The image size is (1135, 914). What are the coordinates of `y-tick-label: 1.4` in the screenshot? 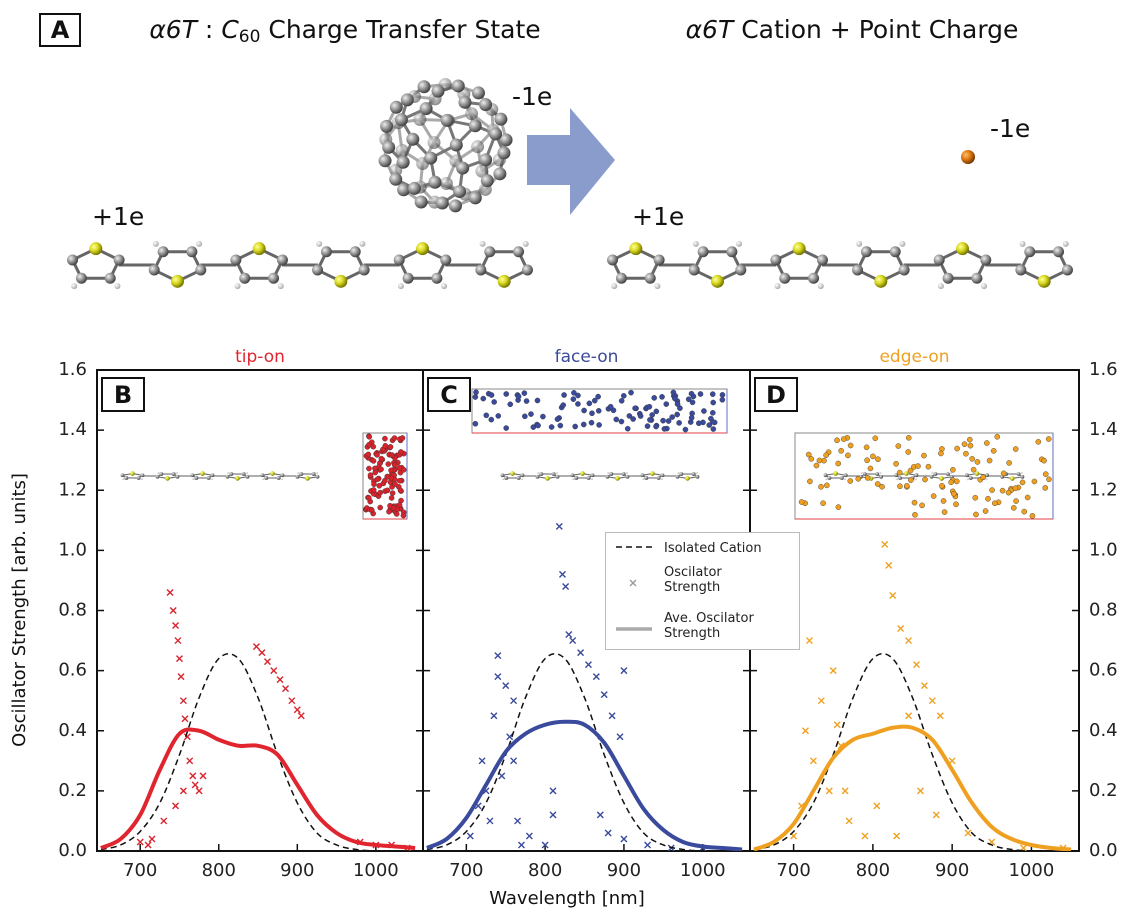 It's located at (72, 429).